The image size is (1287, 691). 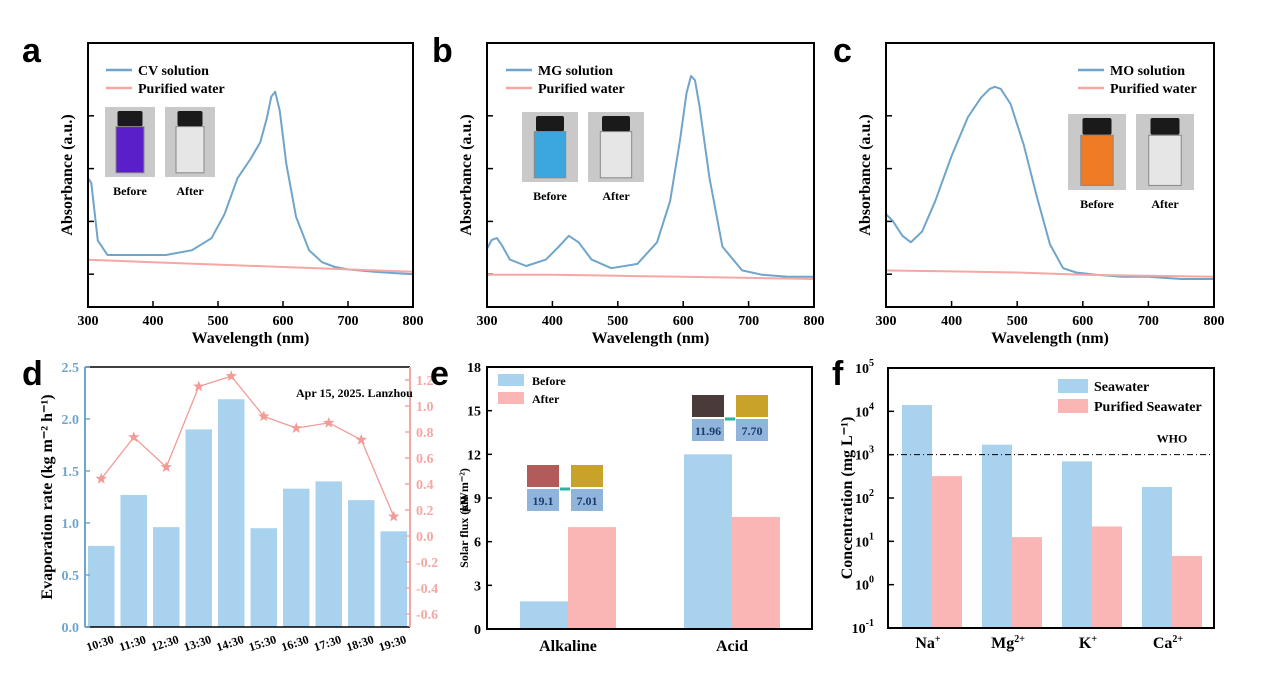 I want to click on x-tick-label: 18:30, so click(x=360, y=643).